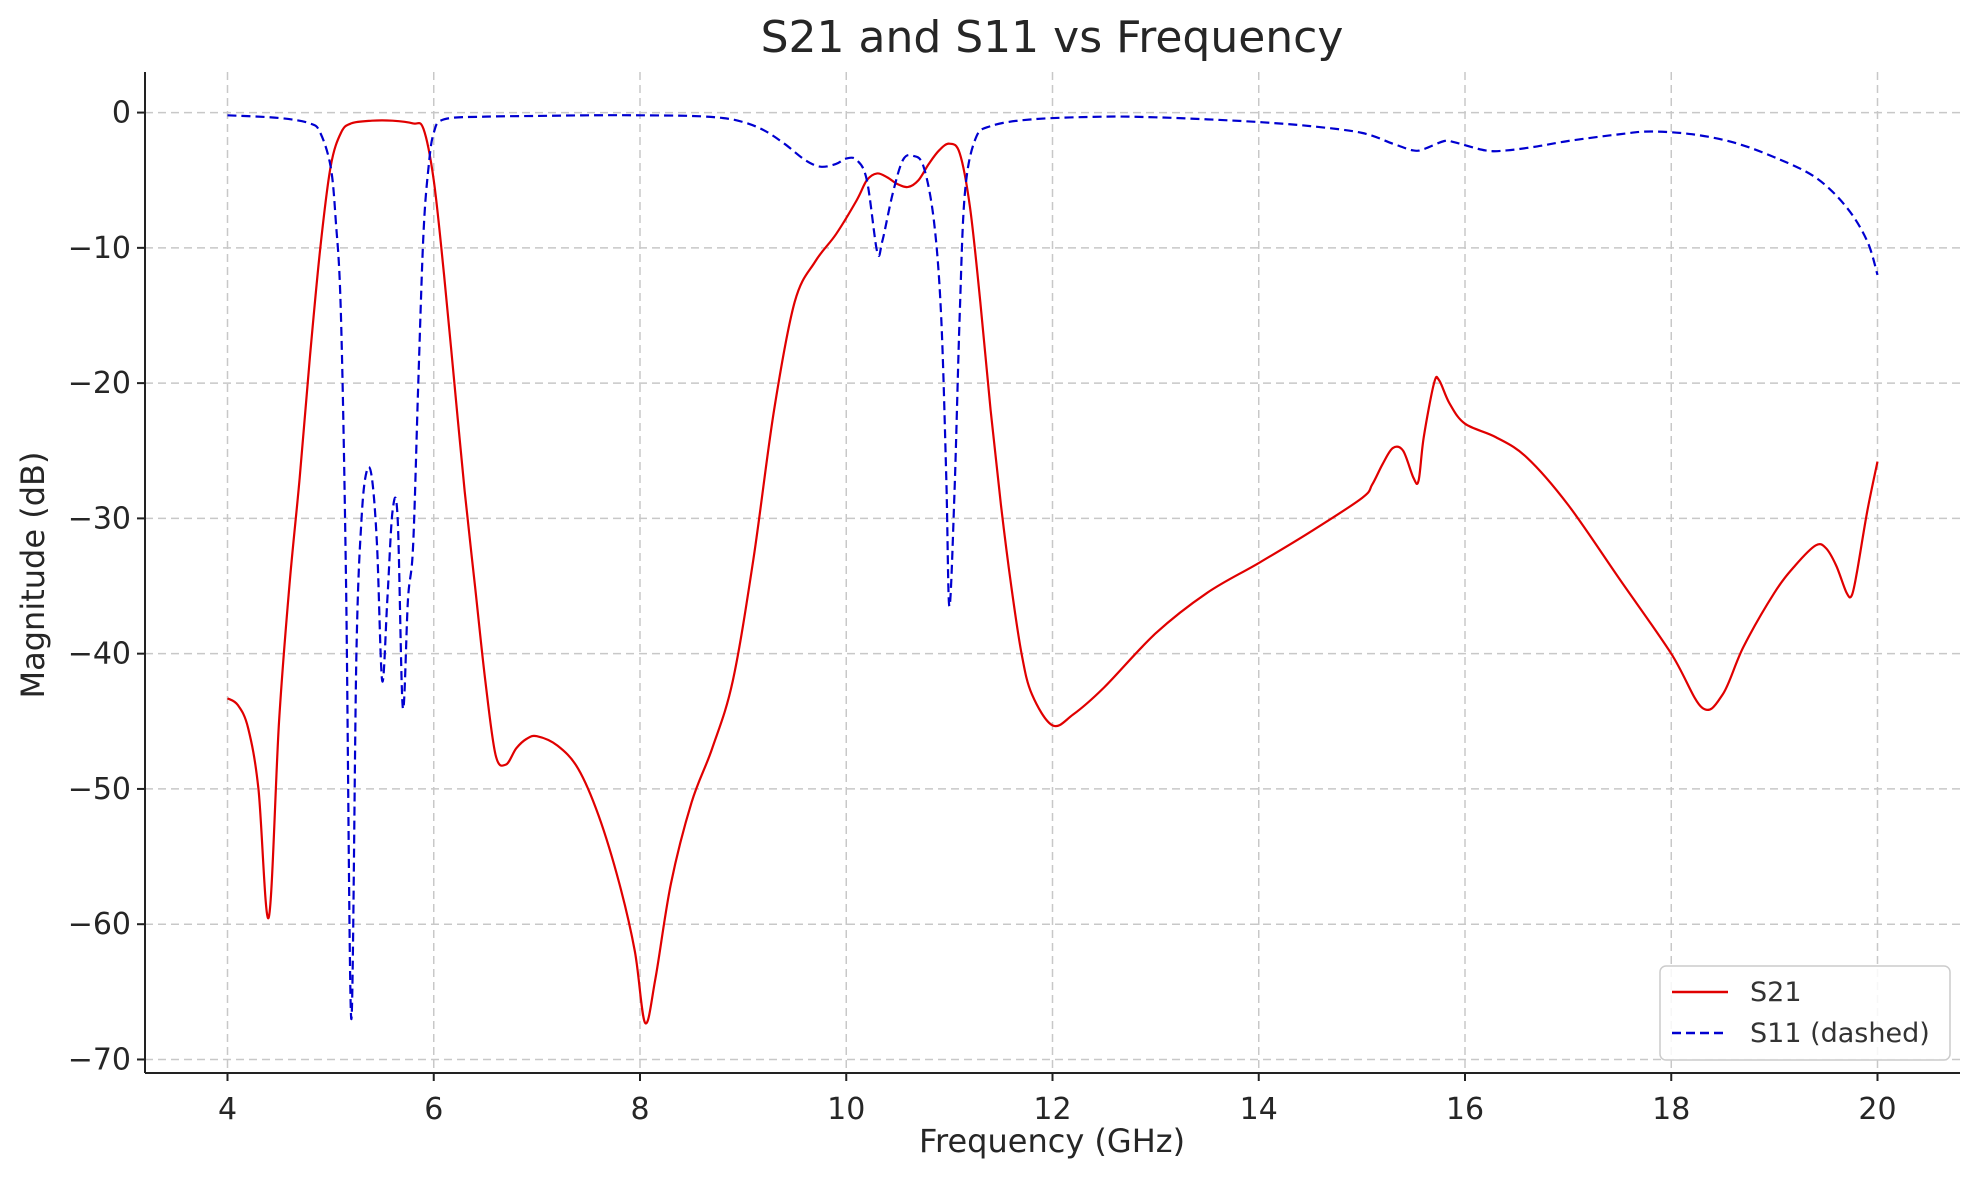  Describe the element at coordinates (99, 383) in the screenshot. I see `y-tick-label: −20` at that location.